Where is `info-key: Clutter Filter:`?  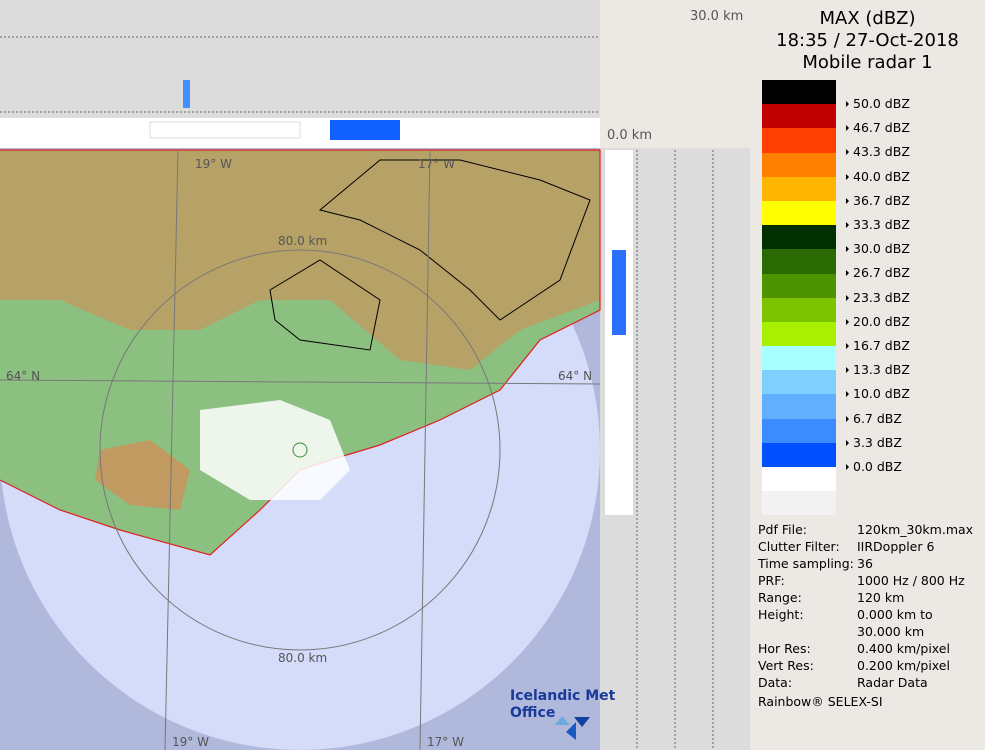
info-key: Clutter Filter: is located at coordinates (799, 546).